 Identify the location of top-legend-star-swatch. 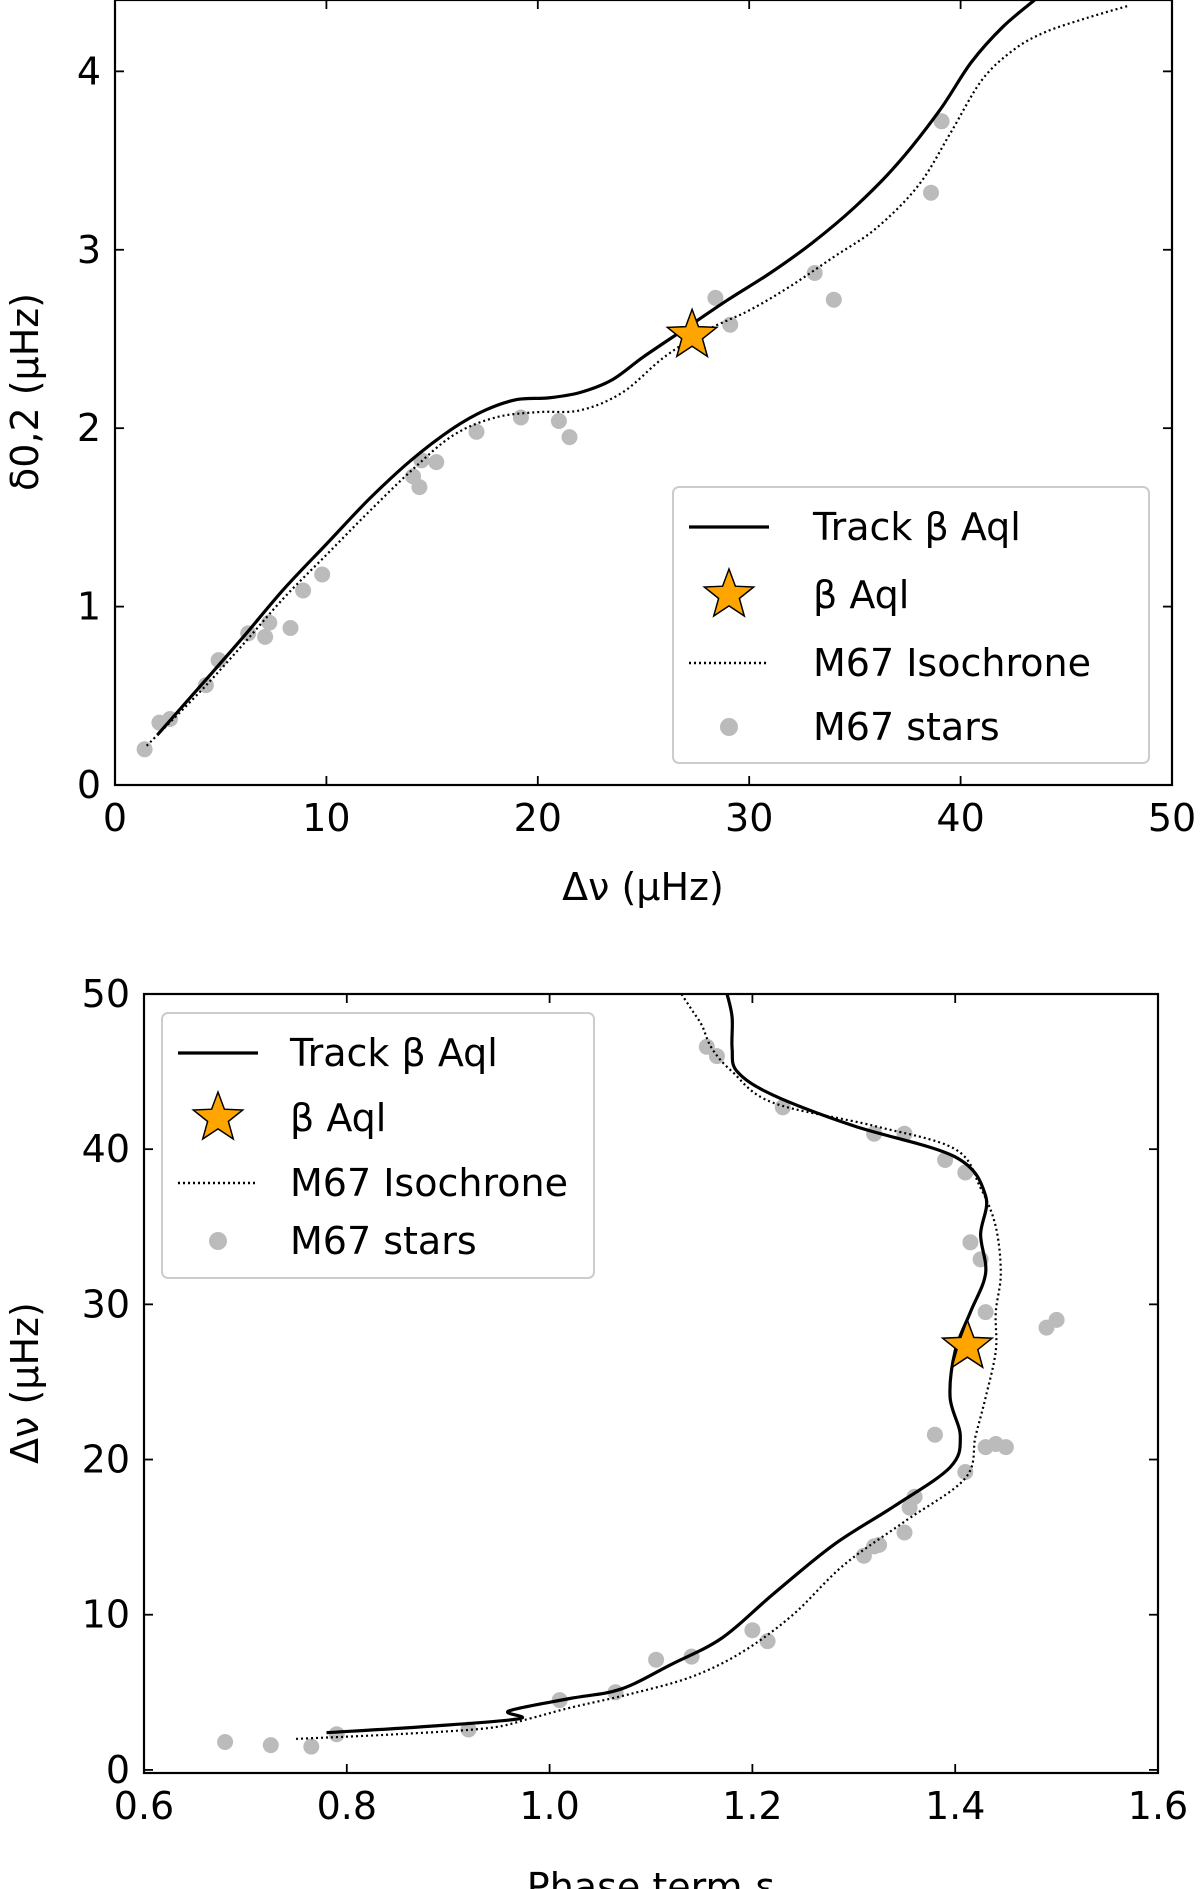
(729, 592).